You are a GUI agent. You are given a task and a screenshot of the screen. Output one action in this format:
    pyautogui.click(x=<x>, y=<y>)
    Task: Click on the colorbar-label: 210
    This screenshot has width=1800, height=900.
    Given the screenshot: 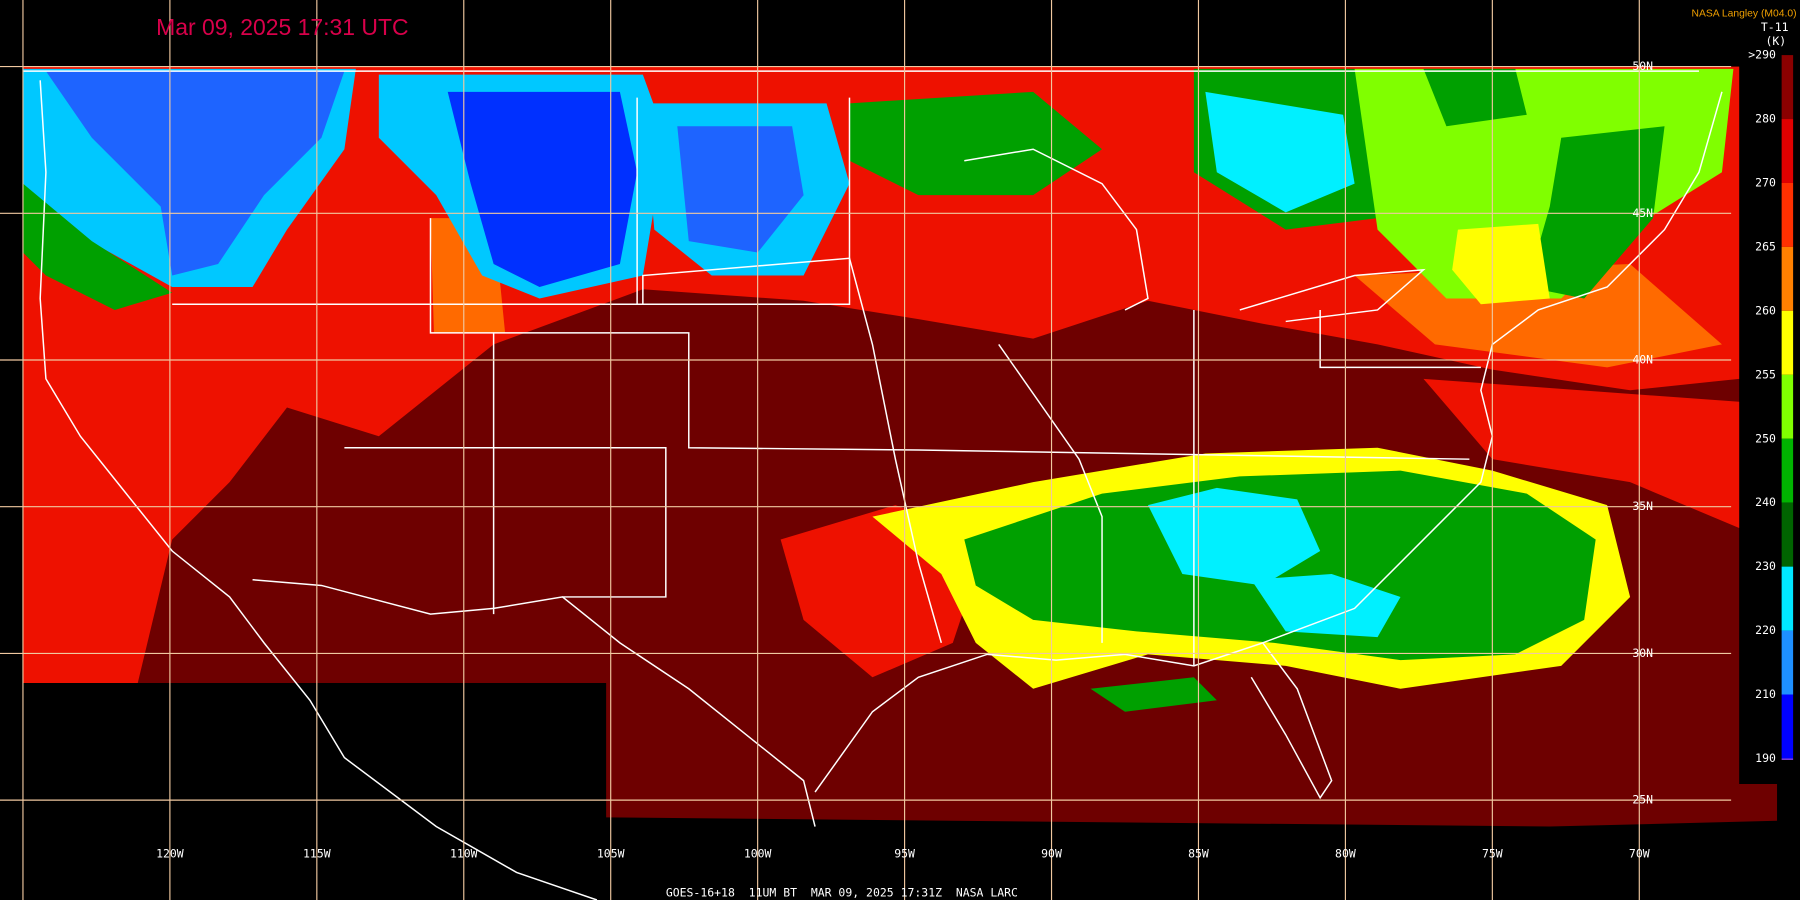 What is the action you would take?
    pyautogui.click(x=1765, y=694)
    